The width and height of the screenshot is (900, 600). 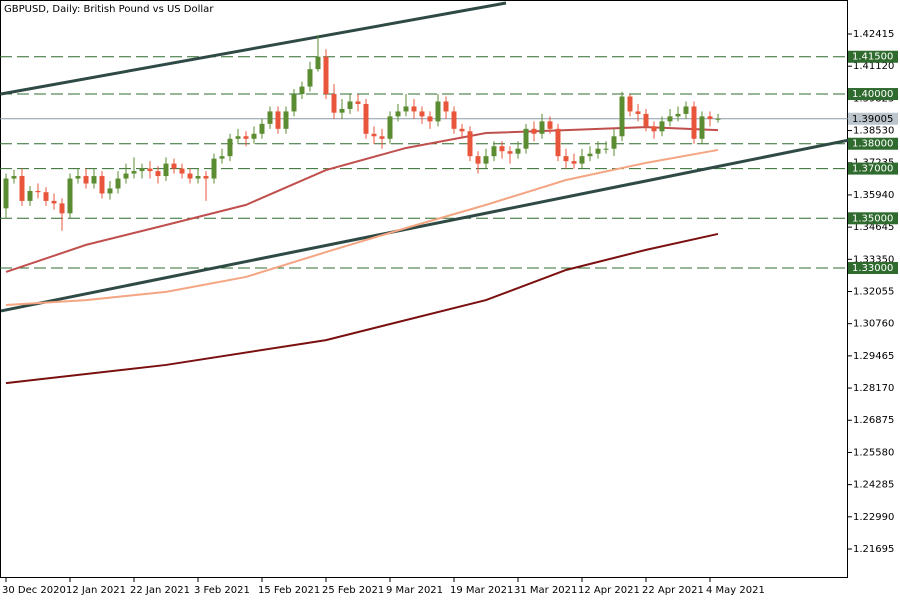 I want to click on x-tick-label: 9 Mar 2021, so click(x=414, y=590).